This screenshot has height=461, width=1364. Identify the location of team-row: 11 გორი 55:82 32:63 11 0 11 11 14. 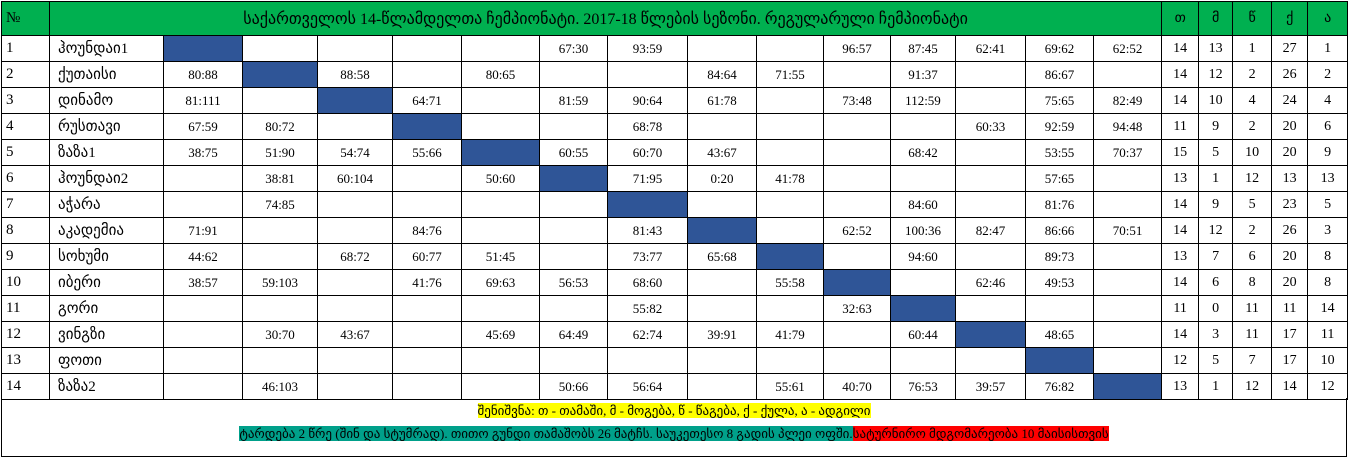
(675, 308).